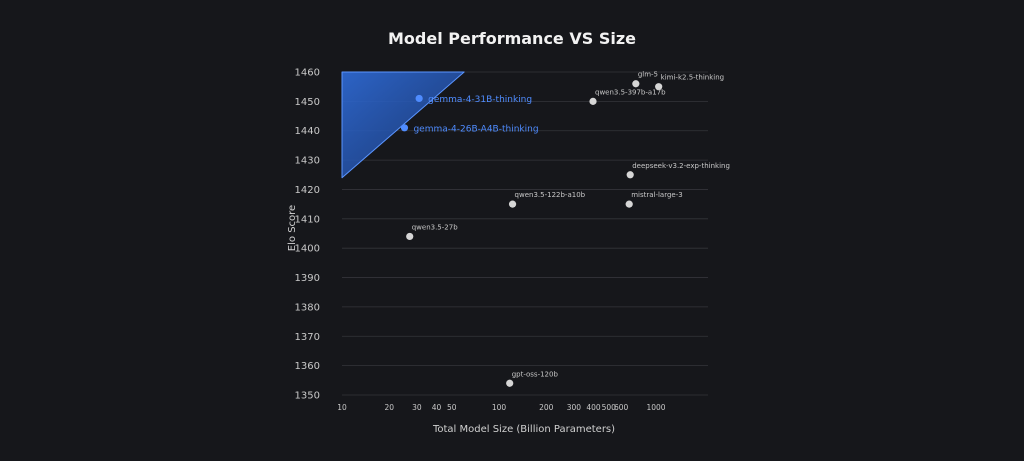 This screenshot has height=461, width=1024. What do you see at coordinates (307, 337) in the screenshot?
I see `y-tick-label: 1370` at bounding box center [307, 337].